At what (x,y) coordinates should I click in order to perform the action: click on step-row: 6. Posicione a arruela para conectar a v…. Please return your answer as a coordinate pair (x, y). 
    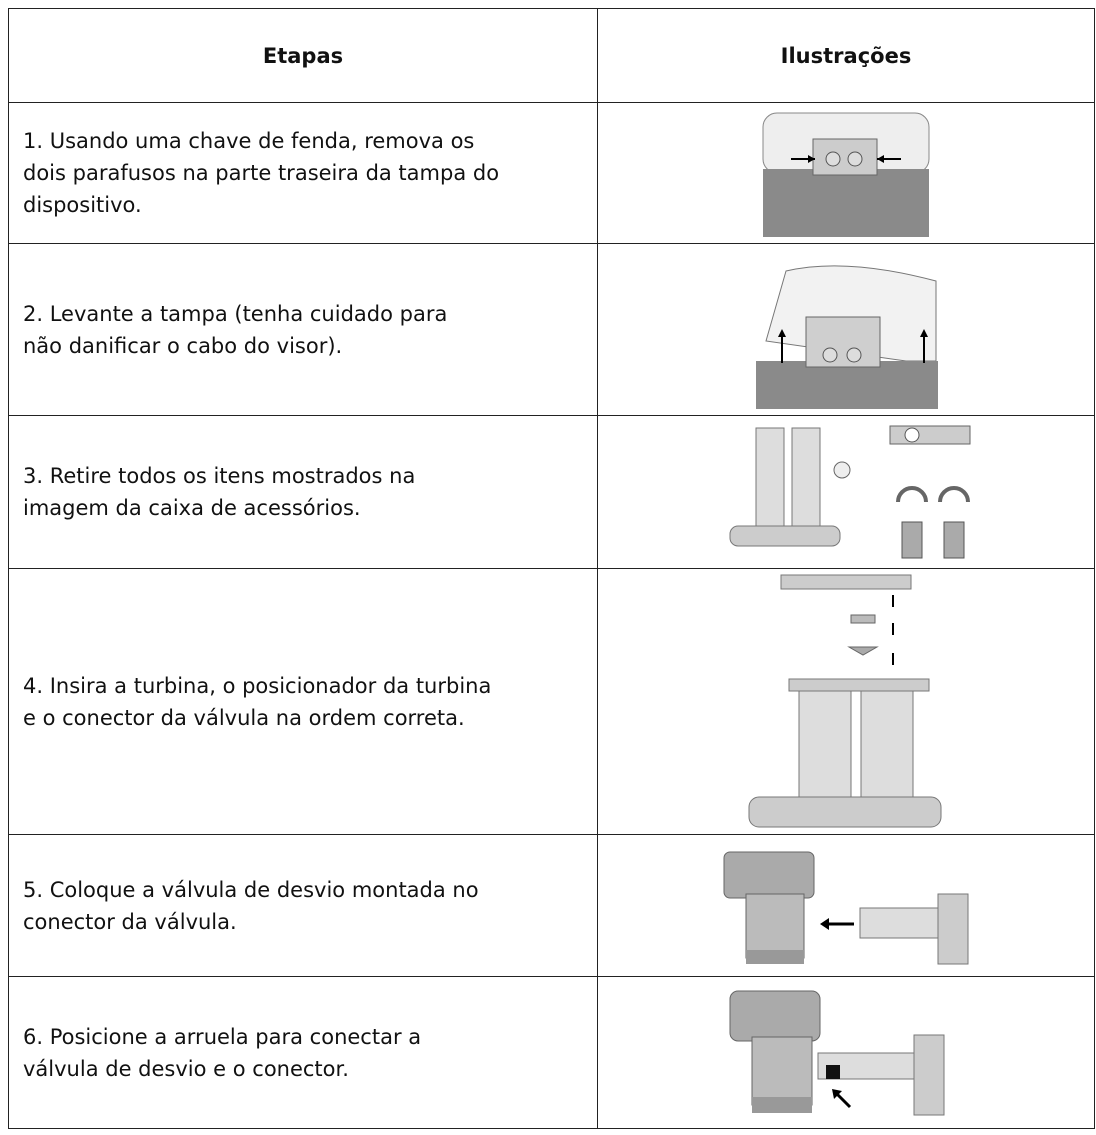
    Looking at the image, I should click on (551, 1052).